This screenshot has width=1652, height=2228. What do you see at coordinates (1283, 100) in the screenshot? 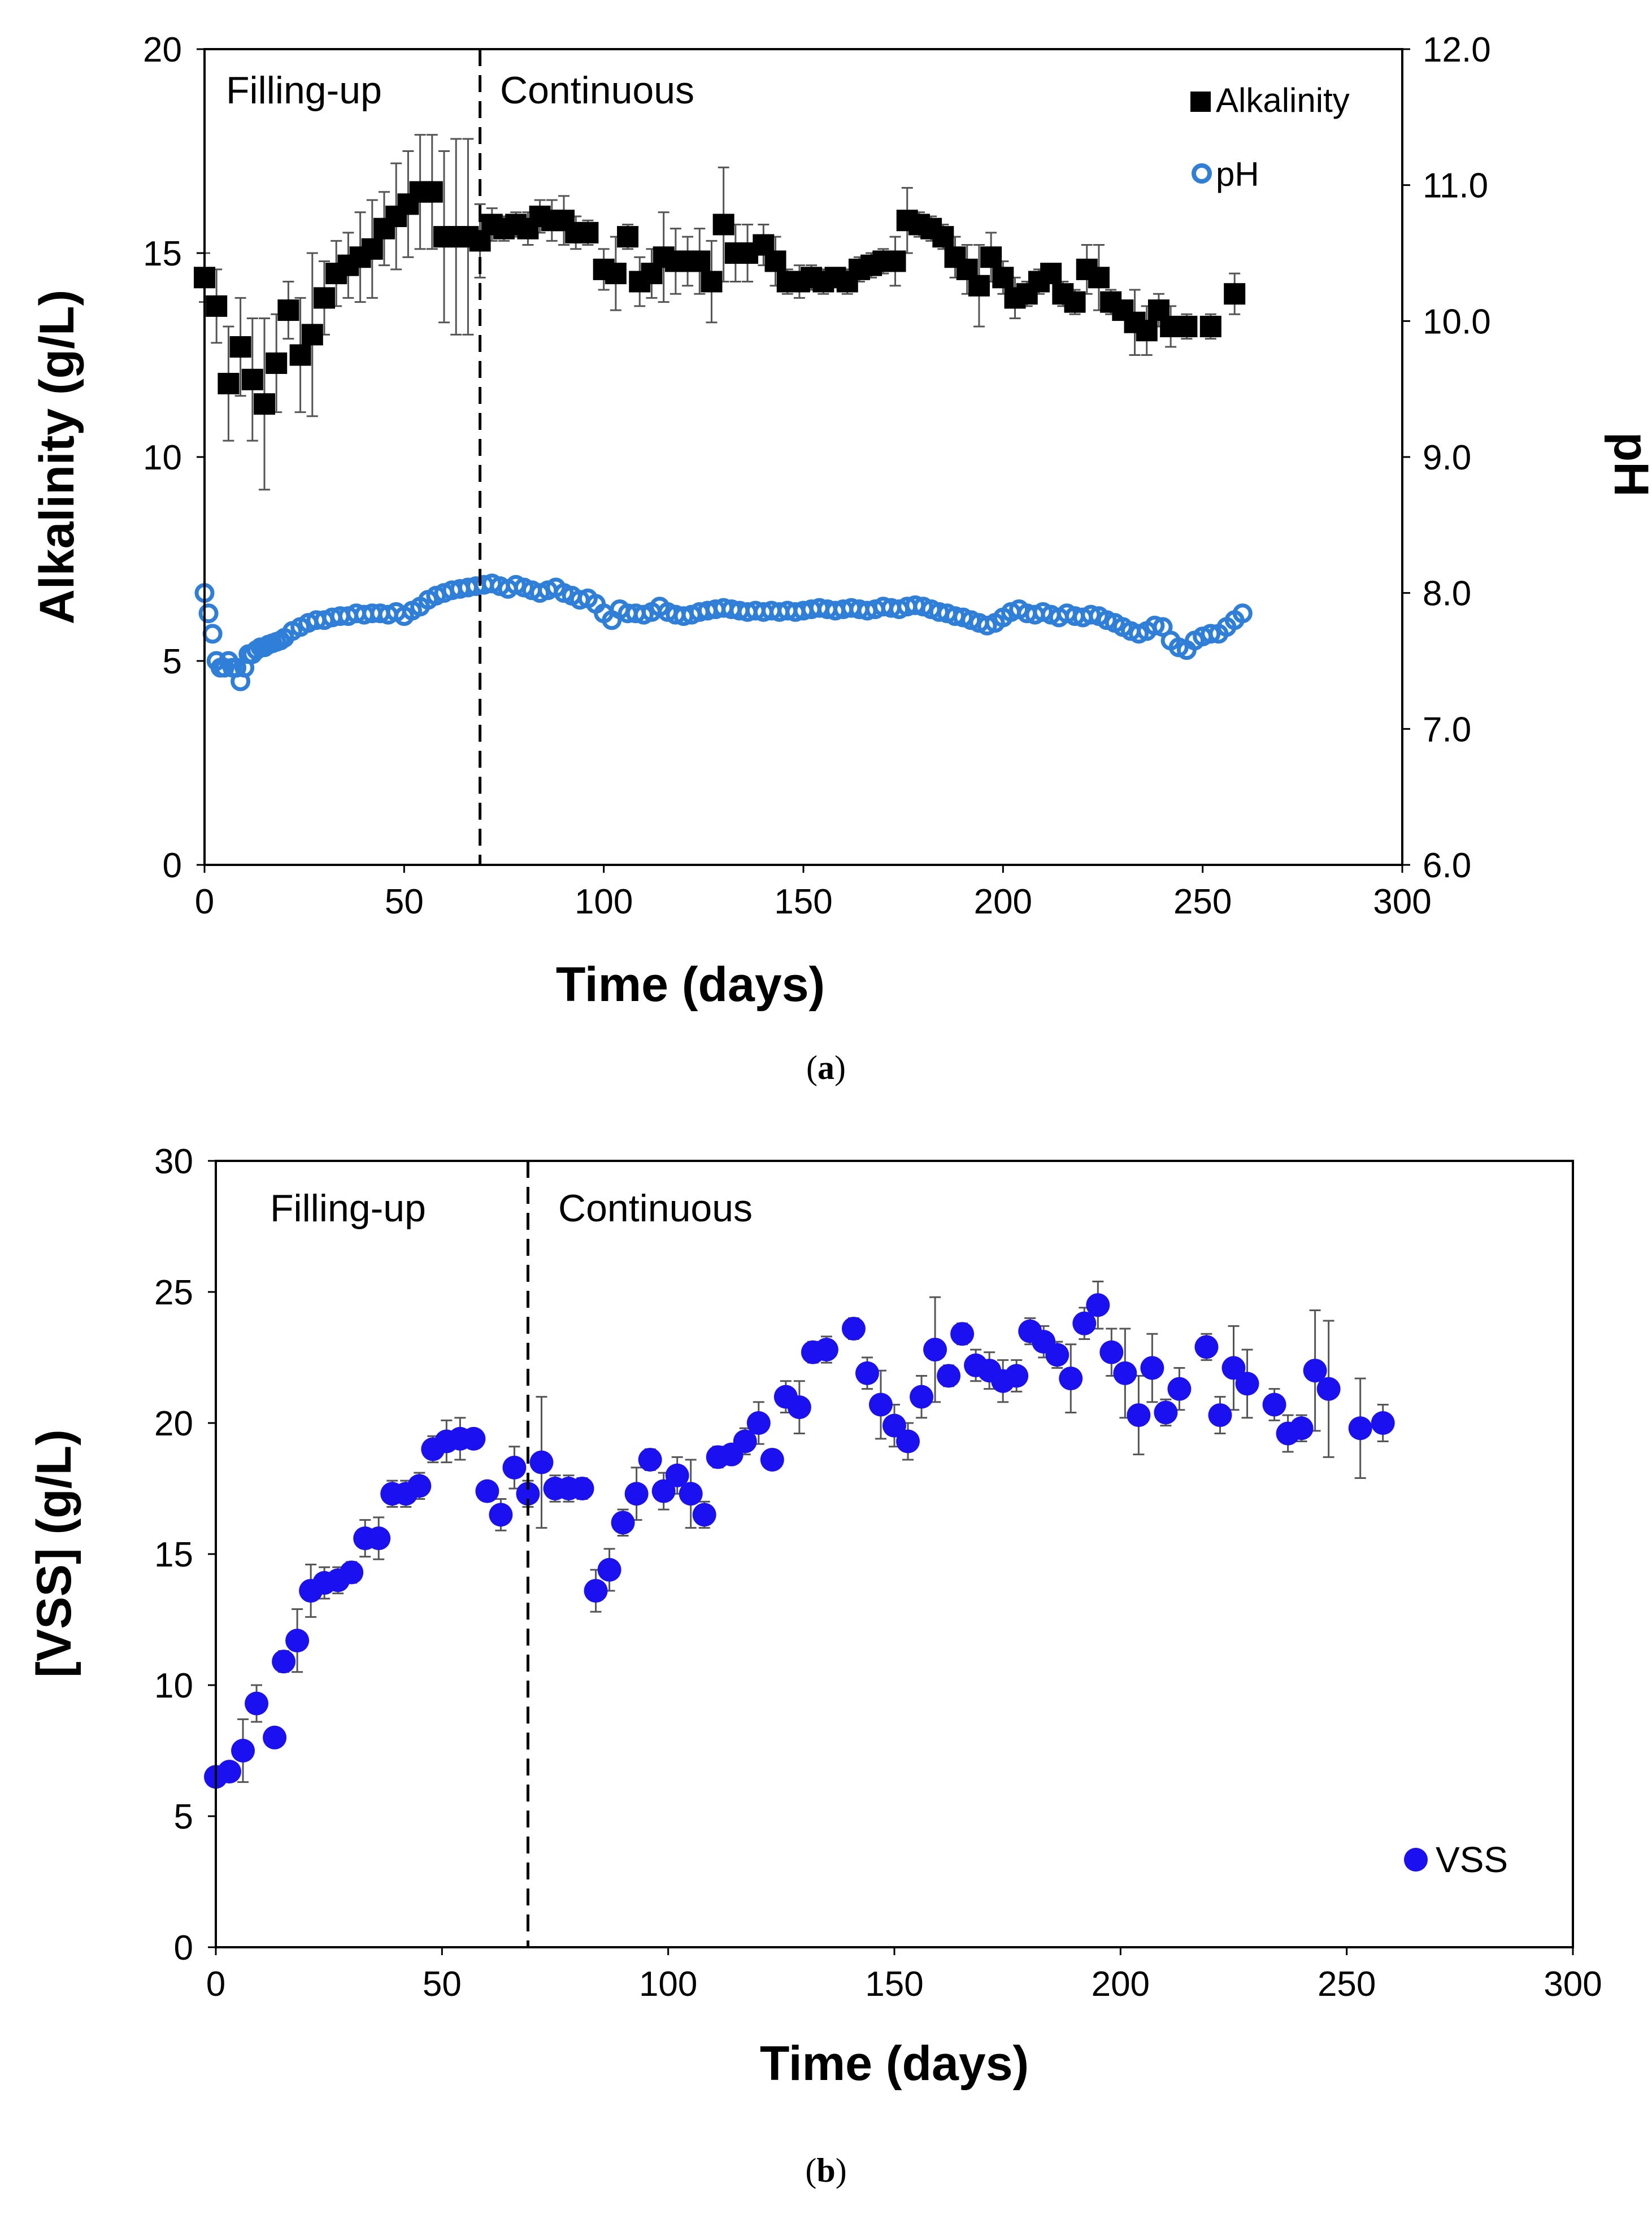
I see `legend-alkalinity-label: Alkalinity` at bounding box center [1283, 100].